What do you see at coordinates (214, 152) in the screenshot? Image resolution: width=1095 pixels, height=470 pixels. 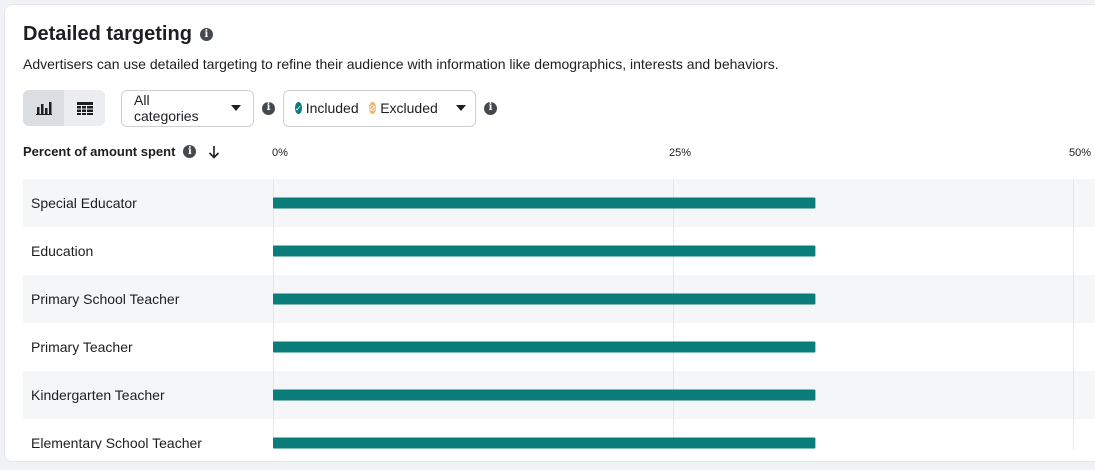 I see `sort-arrow-down-icon` at bounding box center [214, 152].